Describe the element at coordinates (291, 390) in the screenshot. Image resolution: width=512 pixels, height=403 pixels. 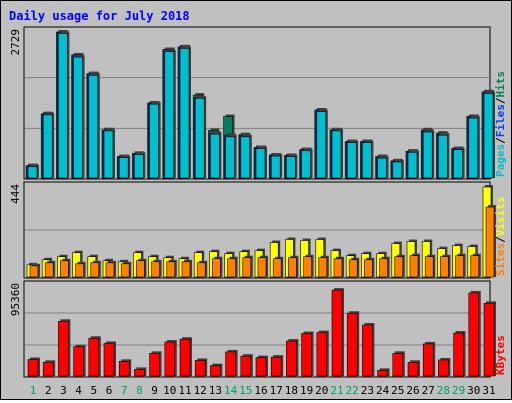
I see `x-tick-label-day-18: 18` at that location.